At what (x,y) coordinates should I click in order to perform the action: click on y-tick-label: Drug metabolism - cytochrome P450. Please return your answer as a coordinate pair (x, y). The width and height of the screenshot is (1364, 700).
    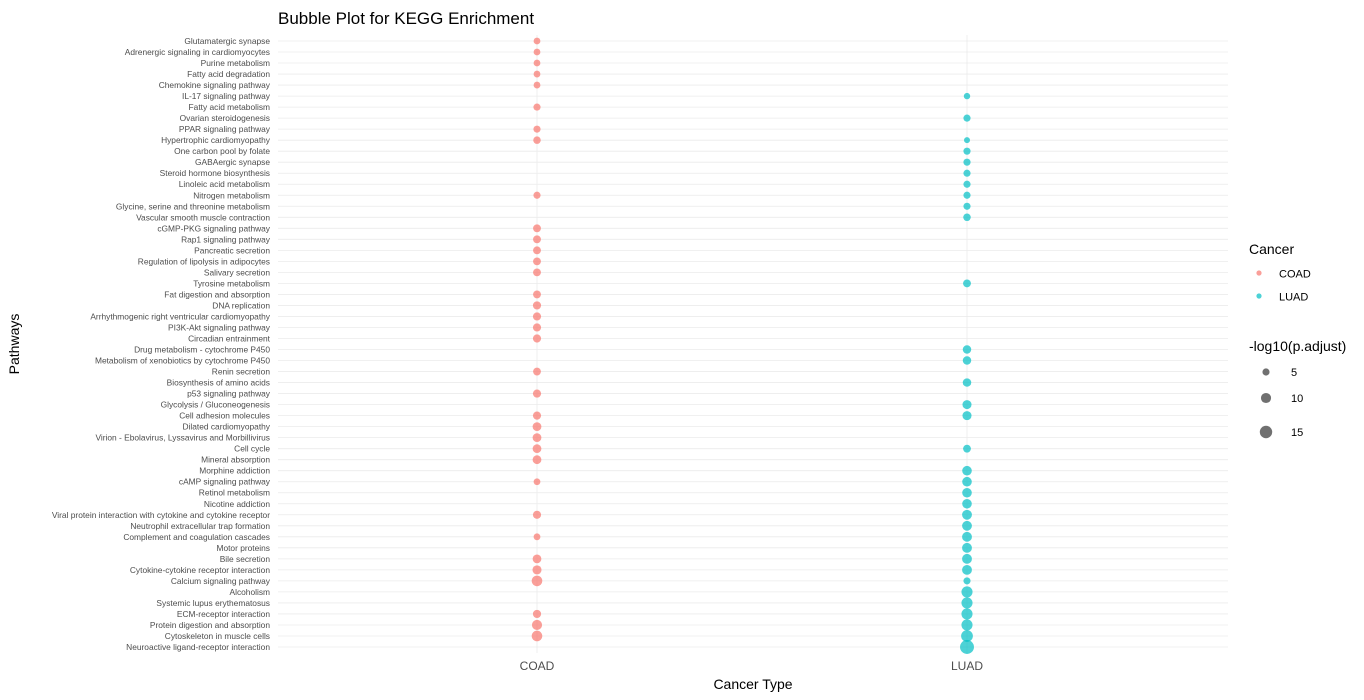
    Looking at the image, I should click on (202, 350).